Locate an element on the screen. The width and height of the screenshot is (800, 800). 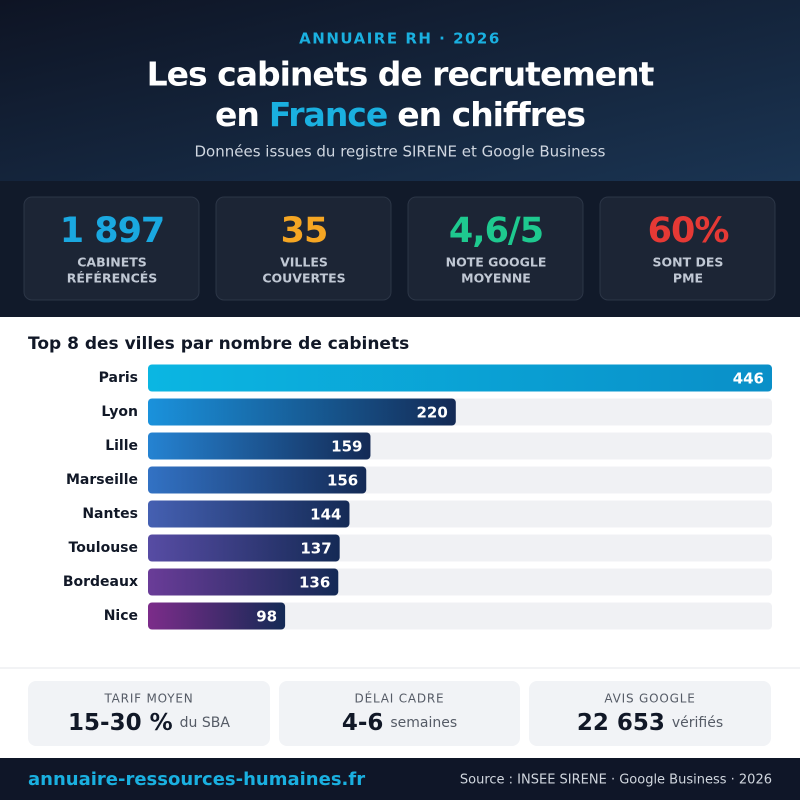
category-label: Paris is located at coordinates (118, 378).